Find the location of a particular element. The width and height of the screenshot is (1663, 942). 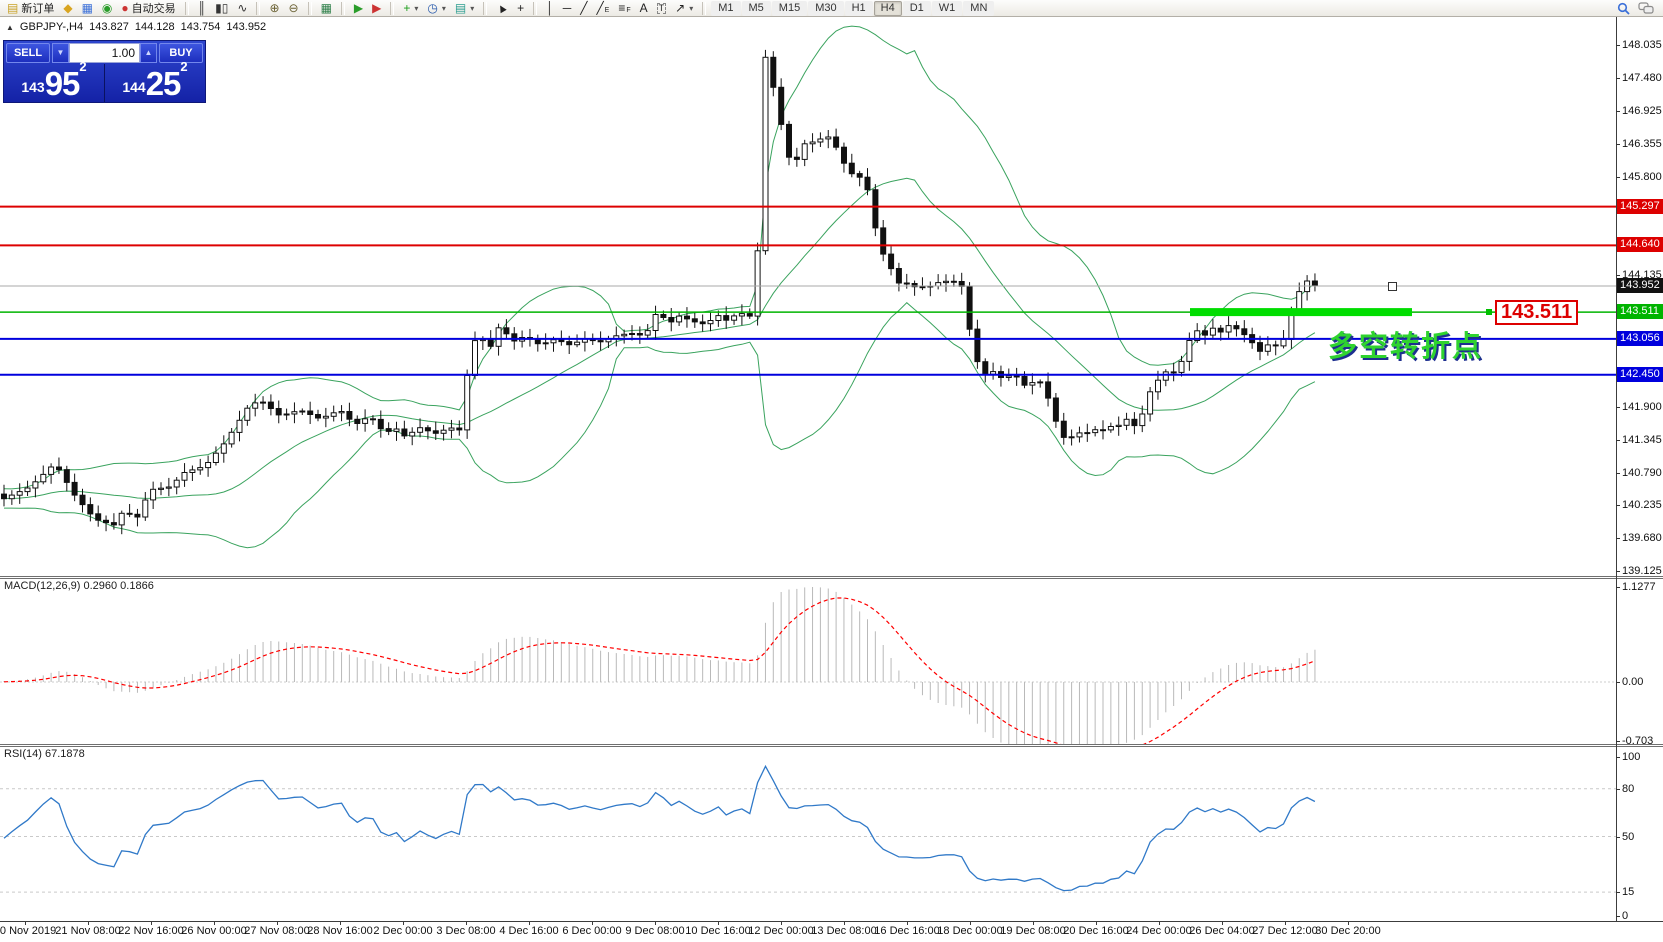

bars-chart-icon: ║ is located at coordinates (202, 7).